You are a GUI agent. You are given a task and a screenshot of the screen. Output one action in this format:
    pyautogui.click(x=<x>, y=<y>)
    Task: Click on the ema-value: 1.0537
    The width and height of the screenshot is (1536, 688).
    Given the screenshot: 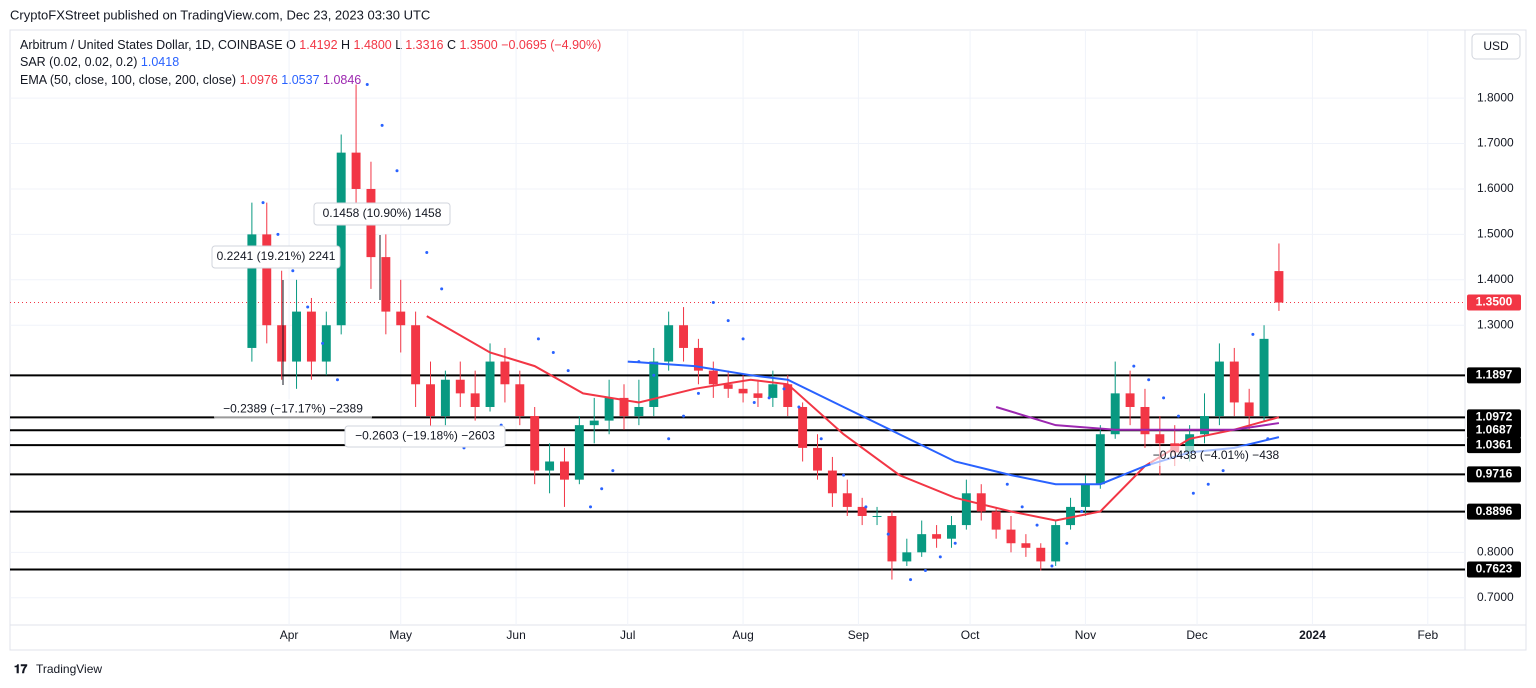 What is the action you would take?
    pyautogui.click(x=300, y=80)
    